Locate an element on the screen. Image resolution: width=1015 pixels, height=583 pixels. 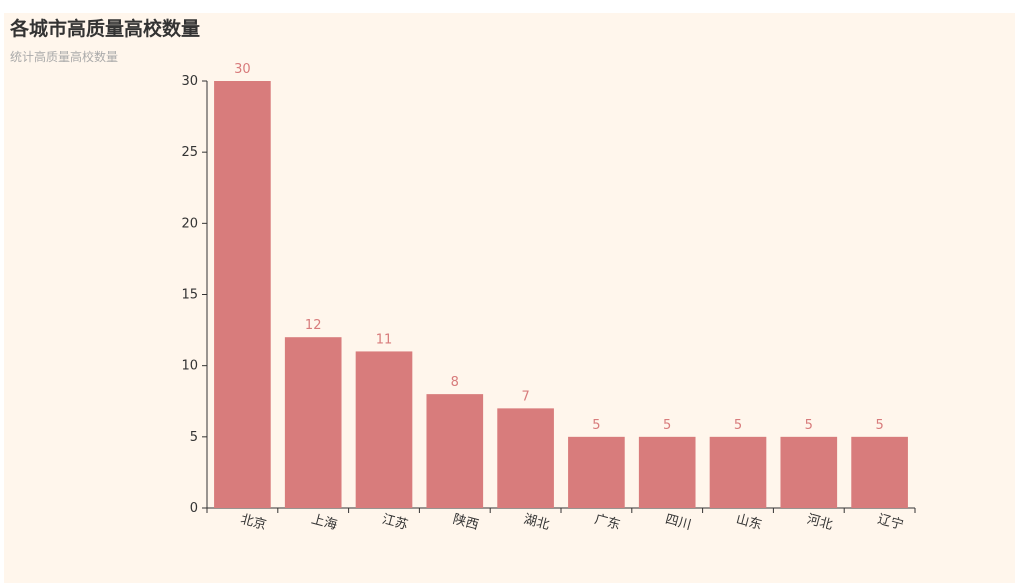
x-category-label: 山东 is located at coordinates (748, 522).